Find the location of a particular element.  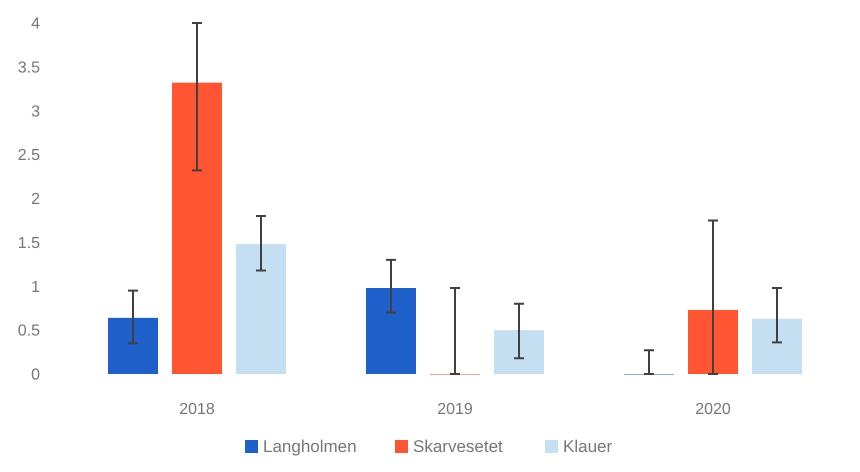

y-tick-label: 4 is located at coordinates (35, 24).